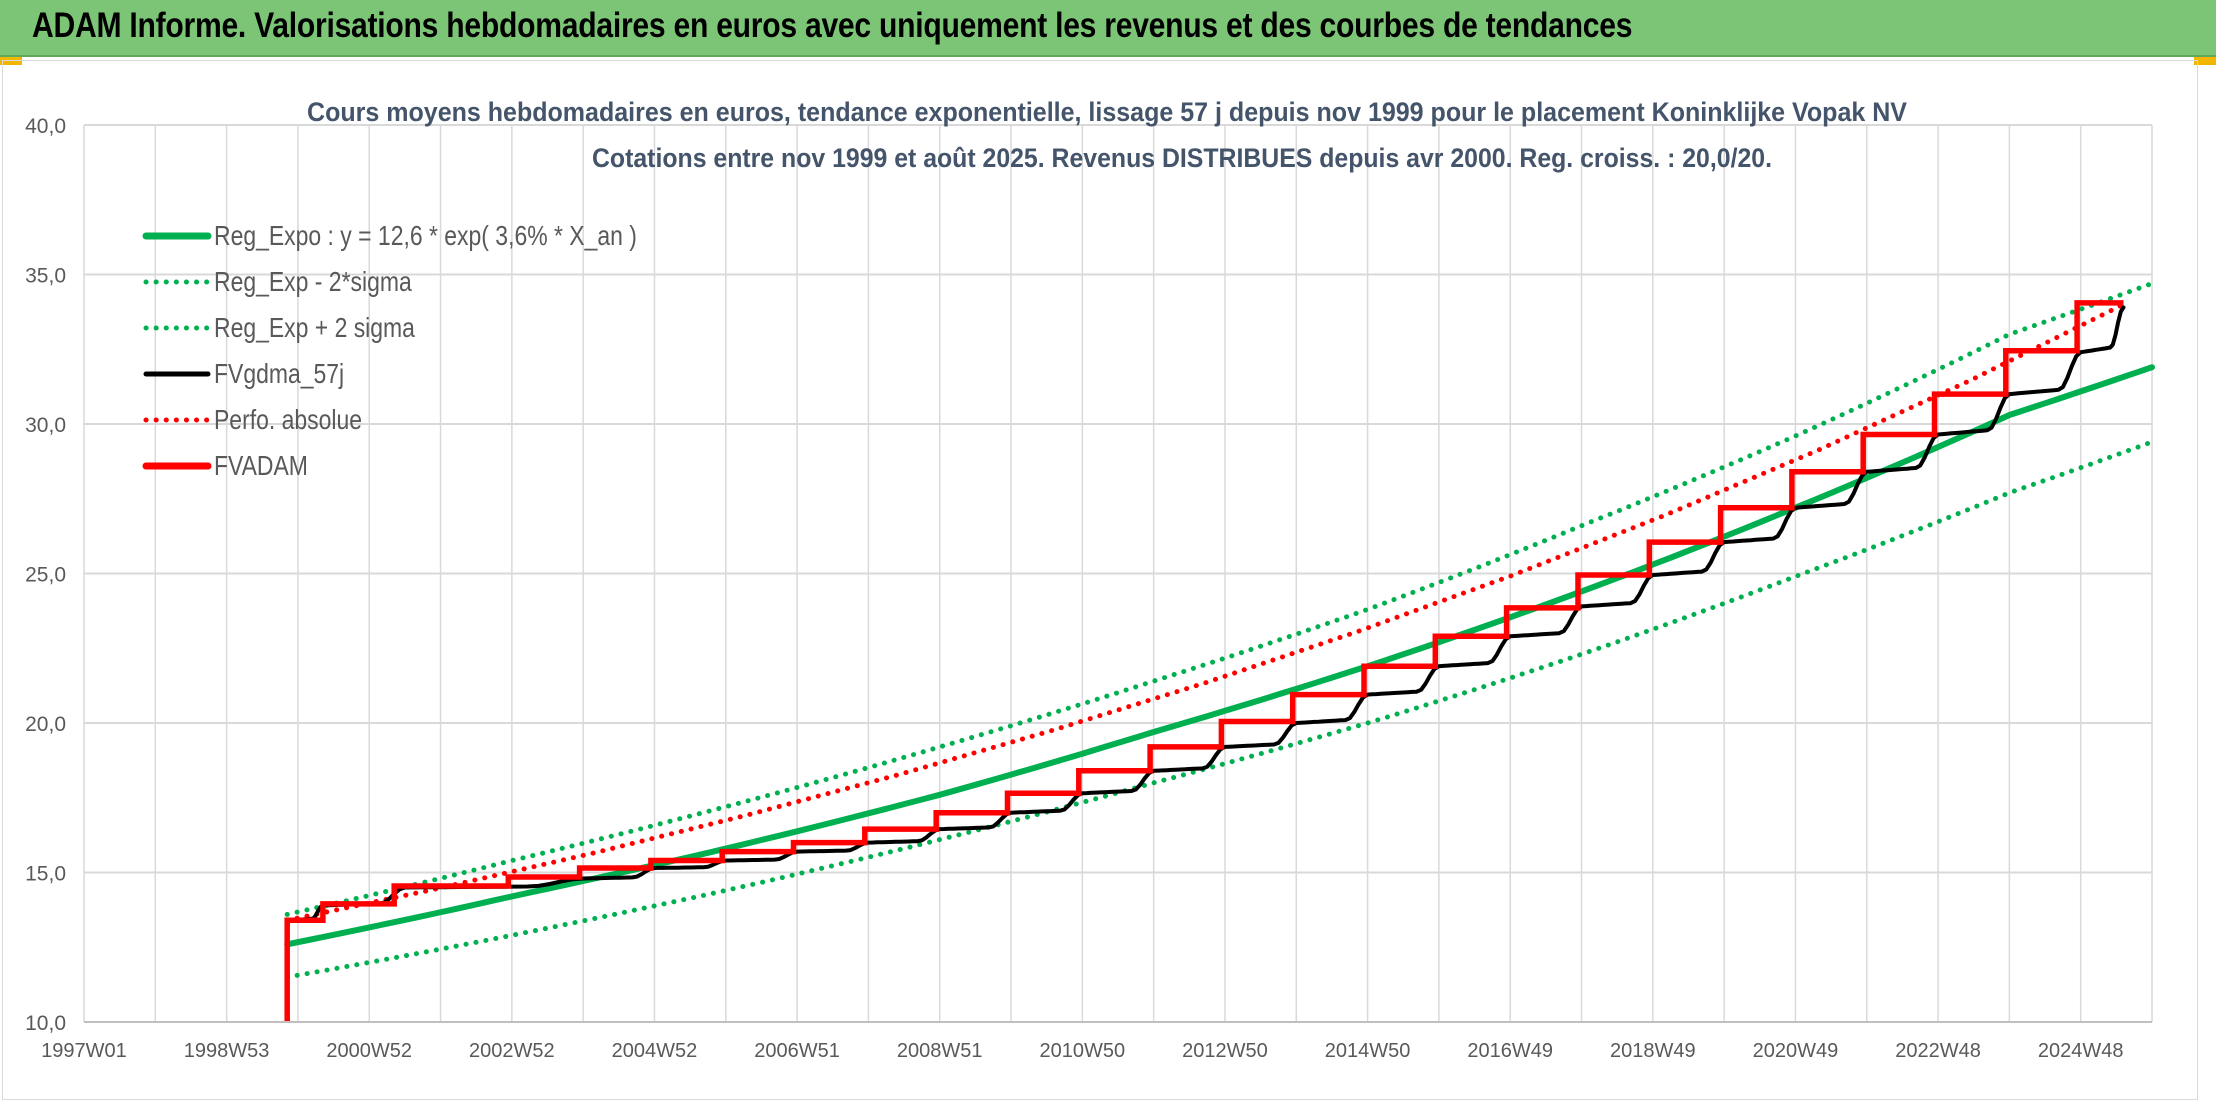 The height and width of the screenshot is (1106, 2216). What do you see at coordinates (797, 1051) in the screenshot?
I see `x-tick-label: 2006W51` at bounding box center [797, 1051].